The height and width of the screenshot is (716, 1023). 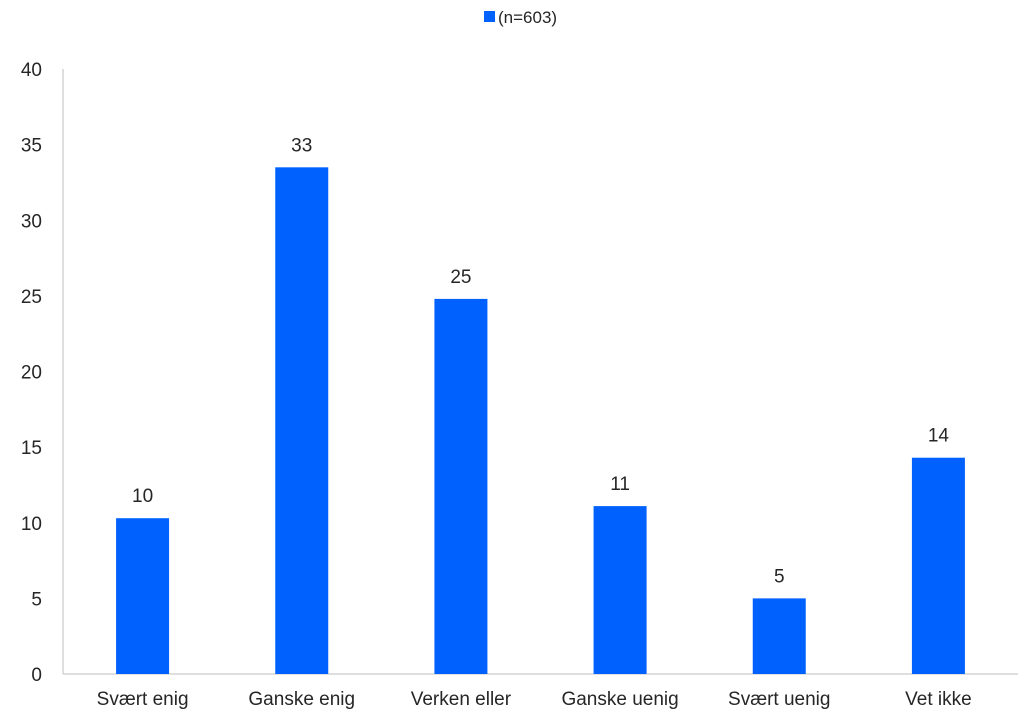 What do you see at coordinates (619, 699) in the screenshot?
I see `x-category-label: Ganske uenig` at bounding box center [619, 699].